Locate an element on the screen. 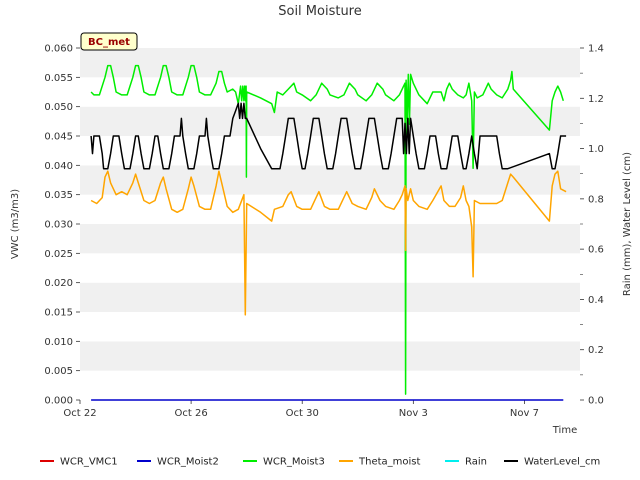 The image size is (640, 480). x-tick-label: Oct 22 is located at coordinates (79, 413).